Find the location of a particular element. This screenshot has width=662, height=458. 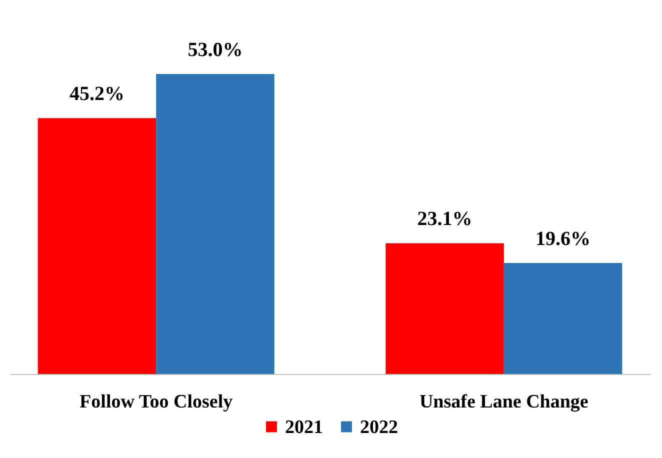

data-label: 19.6% is located at coordinates (563, 239).